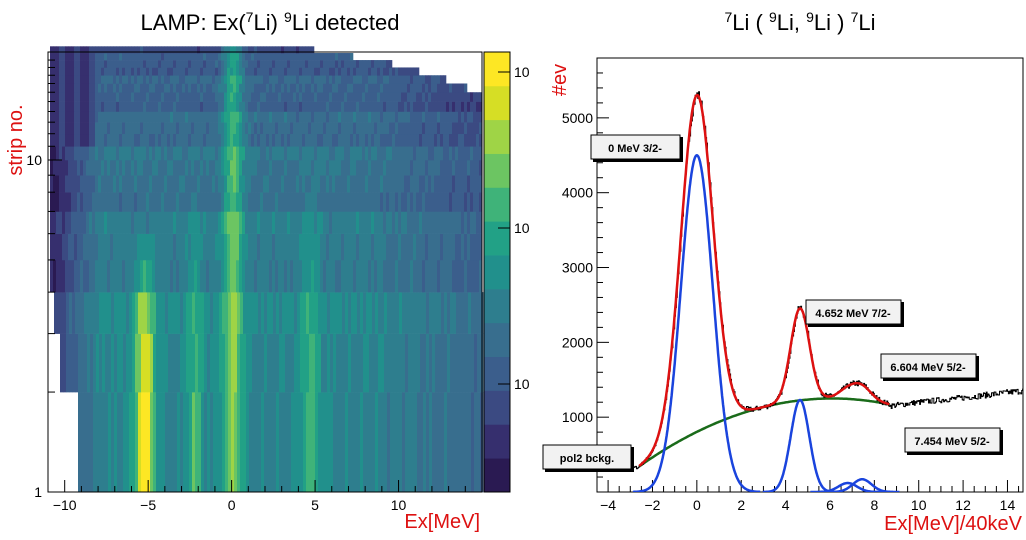 This screenshot has height=540, width=1026. Describe the element at coordinates (800, 445) in the screenshot. I see `peak-fit-line` at that location.